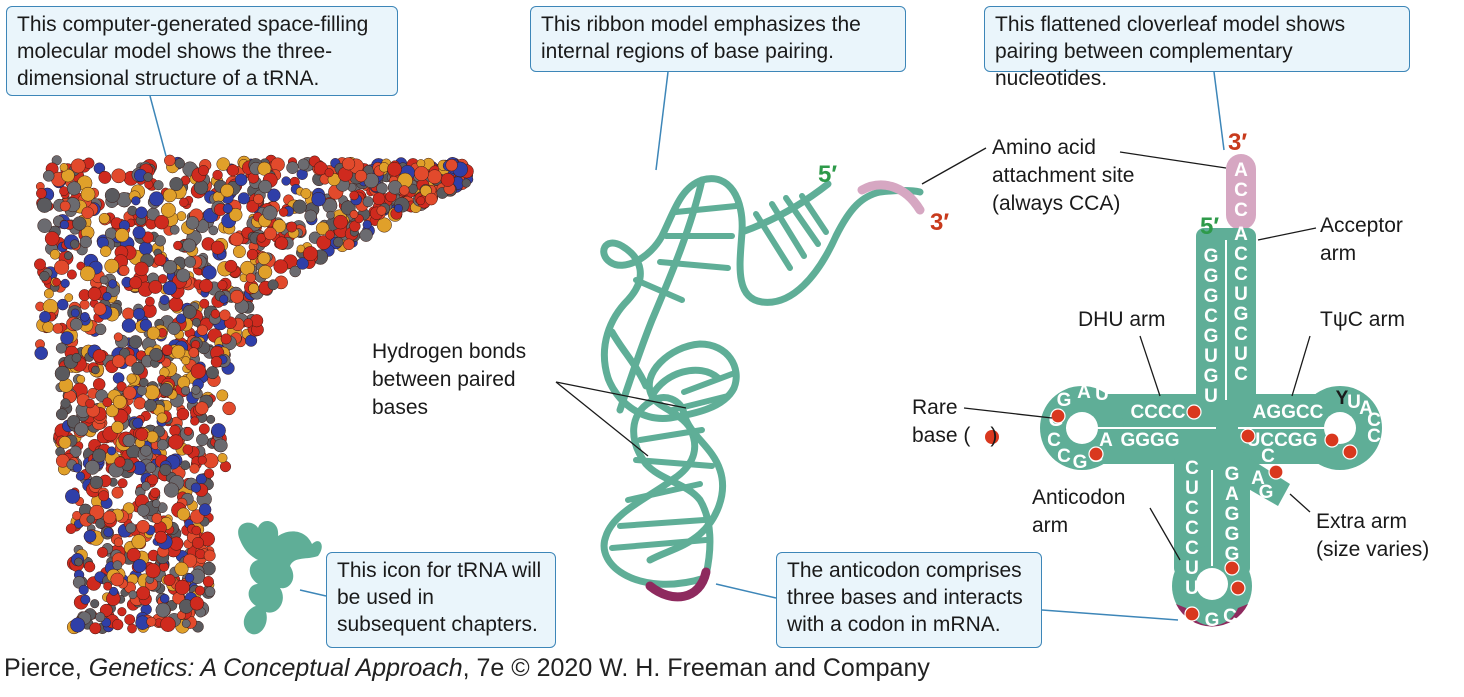 This screenshot has height=697, width=1464. What do you see at coordinates (1079, 511) in the screenshot?
I see `label-anticodon-arm: Anticodon arm` at bounding box center [1079, 511].